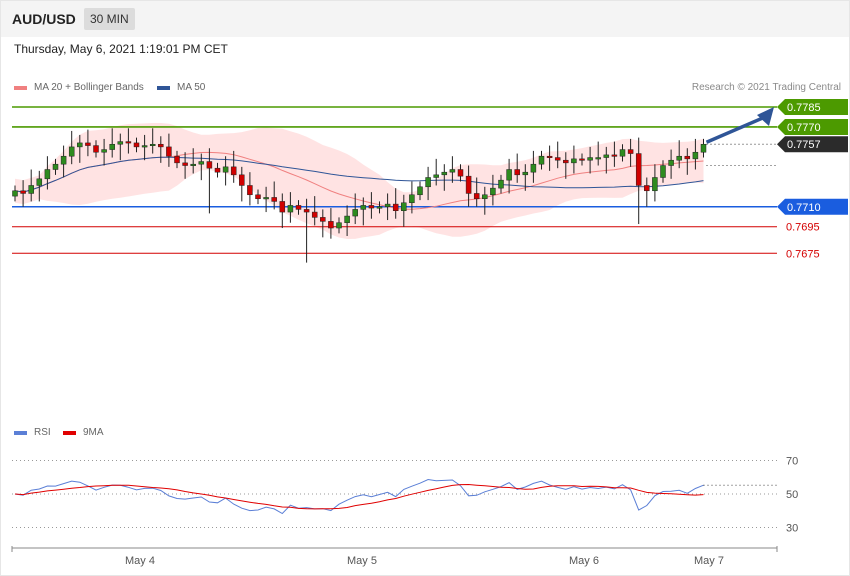 This screenshot has height=576, width=850. Describe the element at coordinates (362, 561) in the screenshot. I see `x-tick-label: May 5` at that location.